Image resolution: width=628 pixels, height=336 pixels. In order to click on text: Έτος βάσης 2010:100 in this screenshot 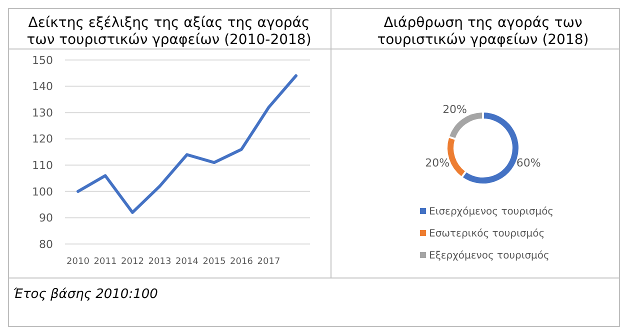, I will do `click(85, 294)`.